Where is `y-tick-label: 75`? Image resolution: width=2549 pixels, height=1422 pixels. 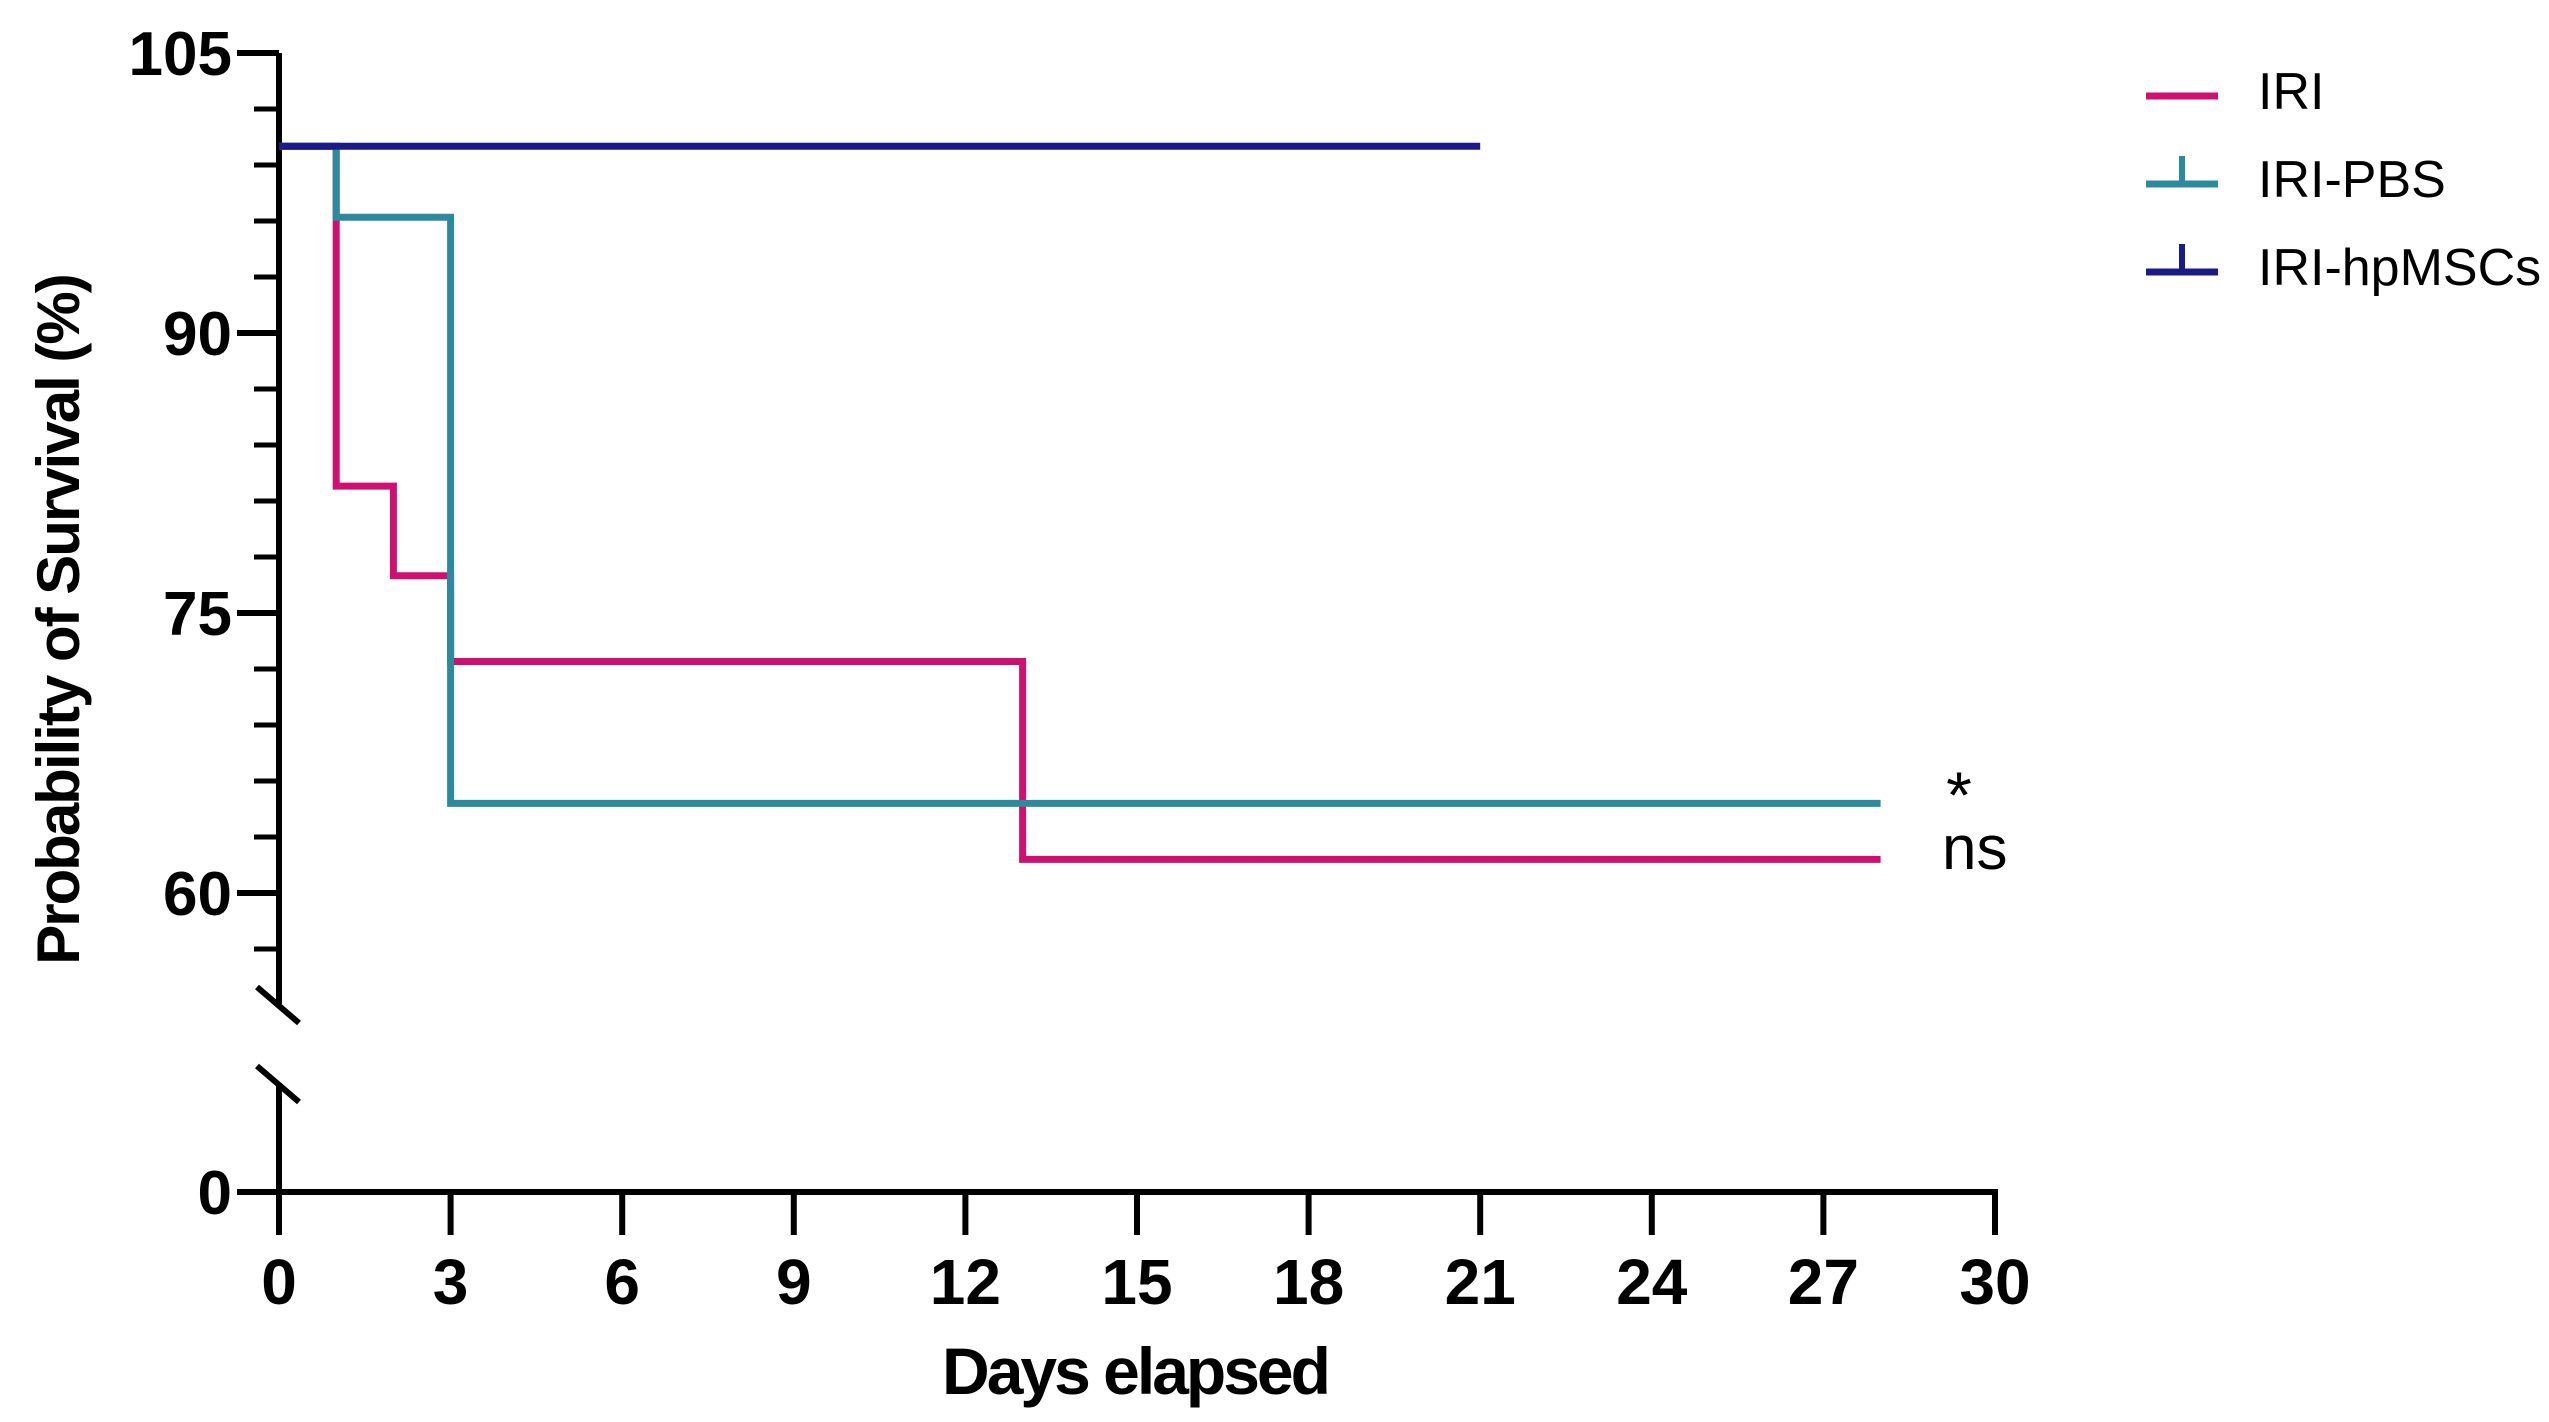 y-tick-label: 75 is located at coordinates (197, 614).